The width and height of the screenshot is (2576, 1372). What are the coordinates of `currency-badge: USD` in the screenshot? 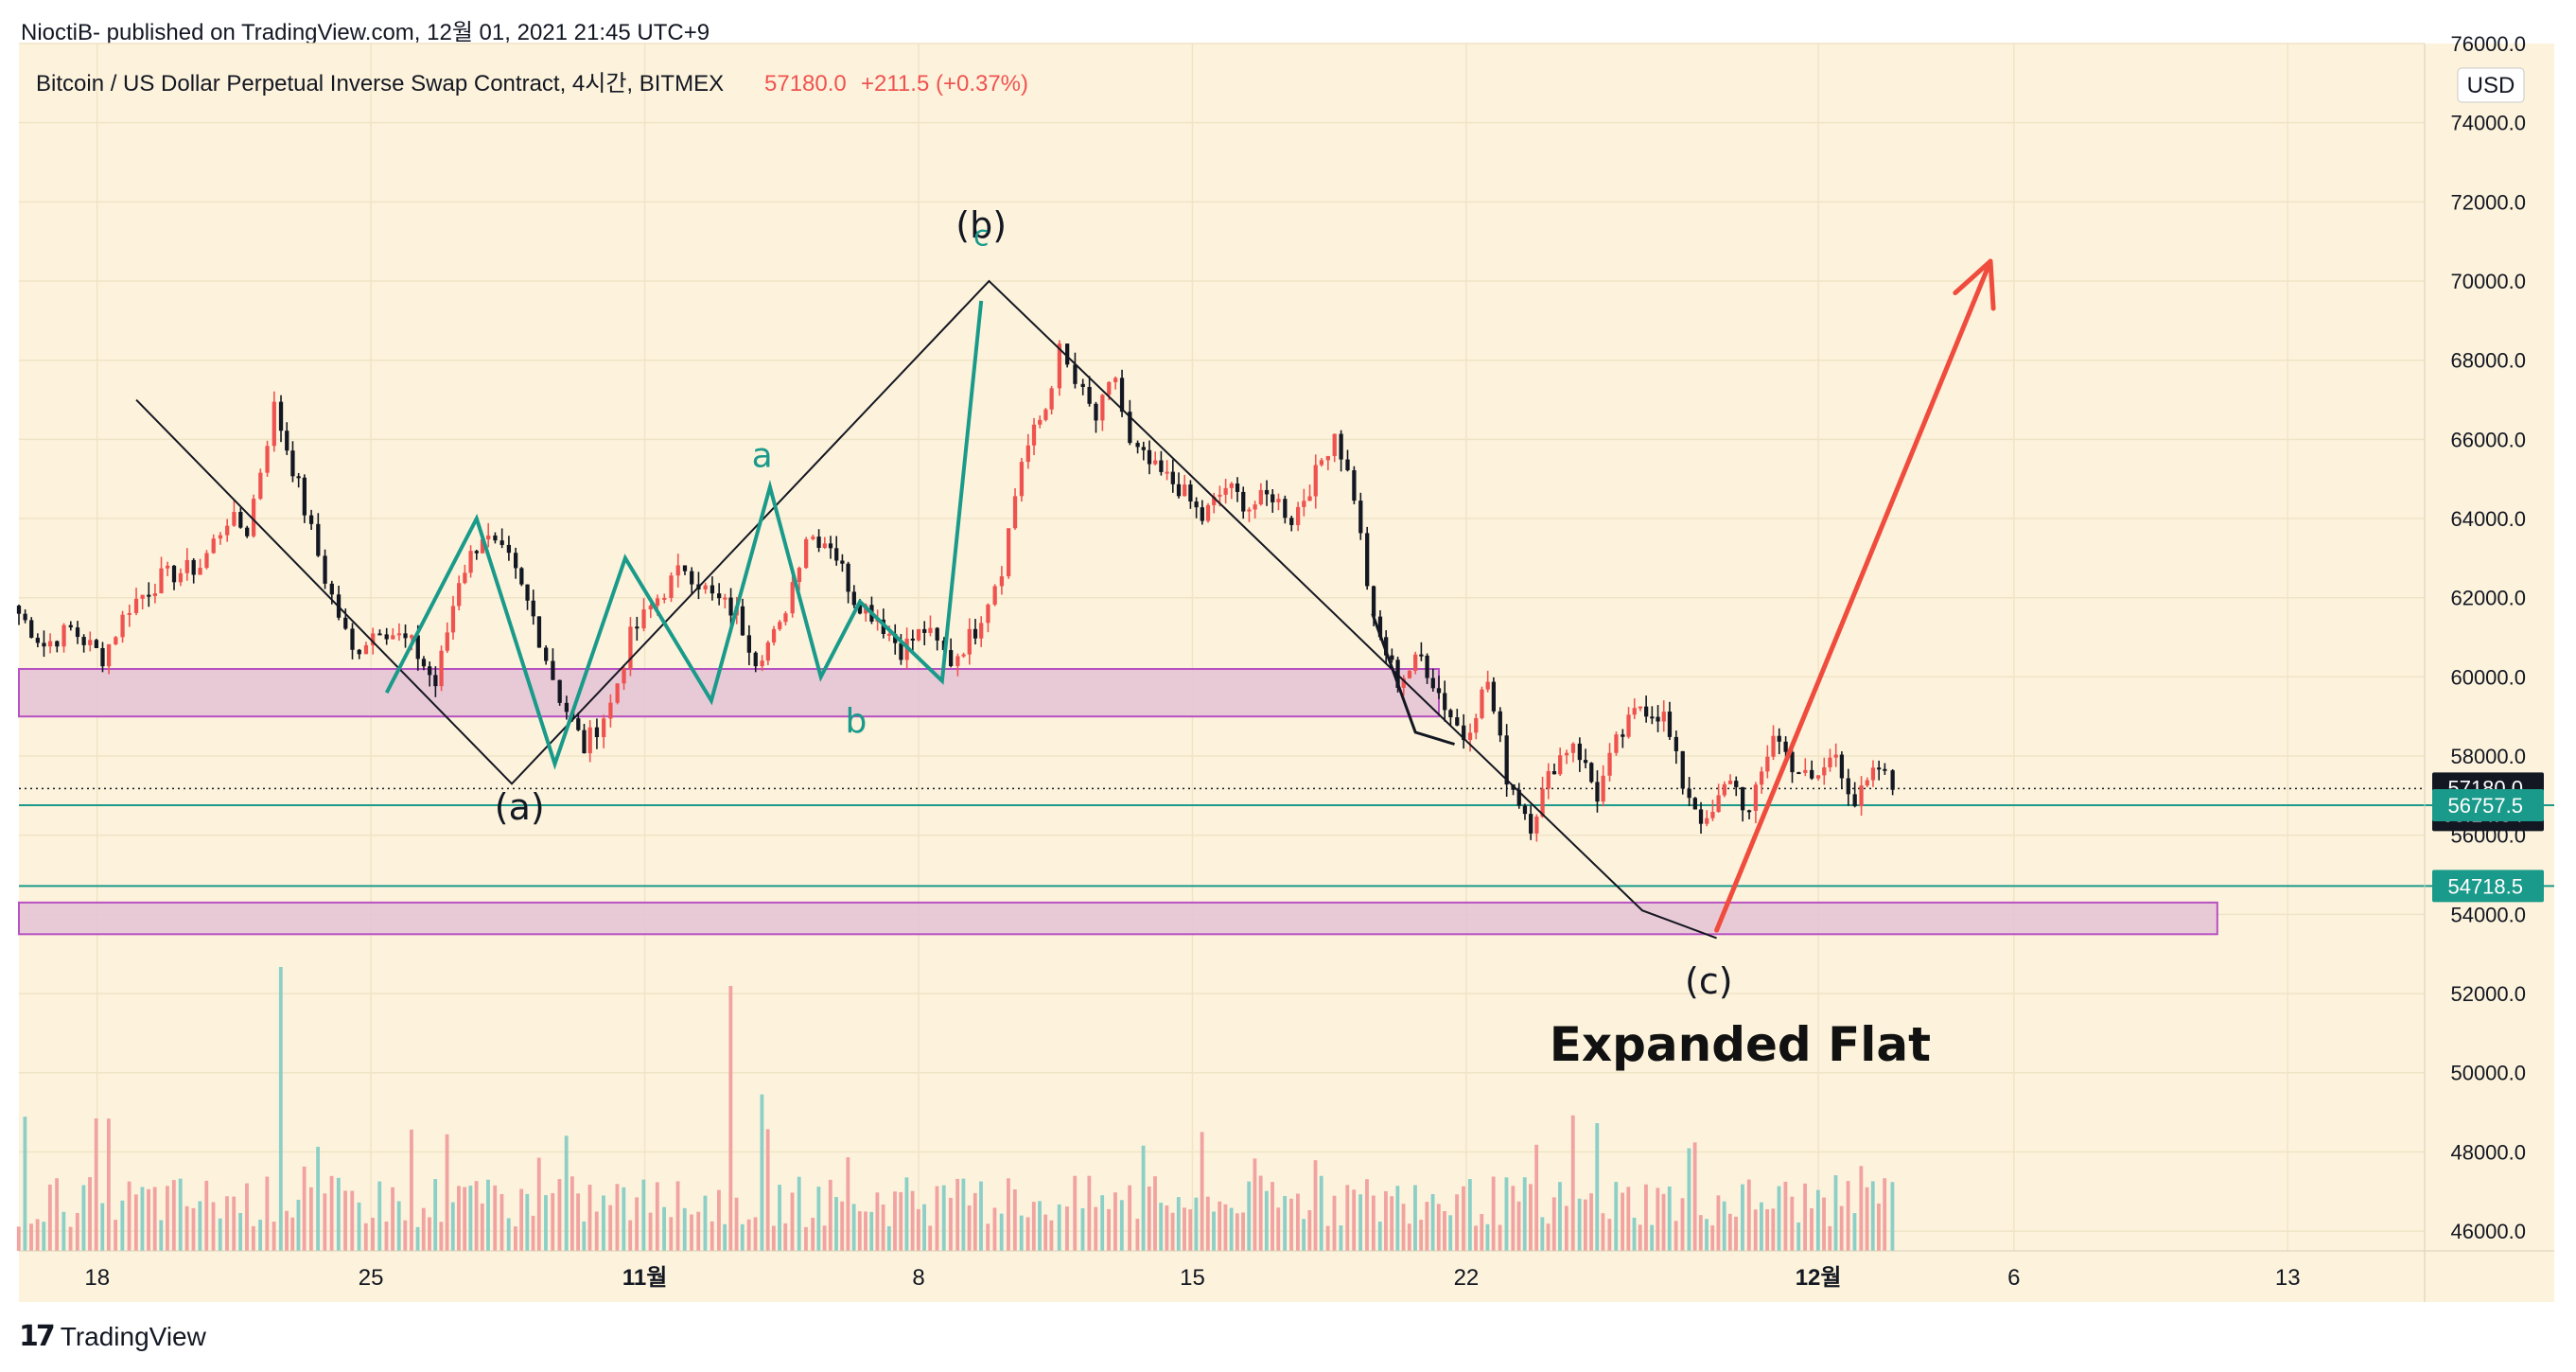 It's located at (2491, 85).